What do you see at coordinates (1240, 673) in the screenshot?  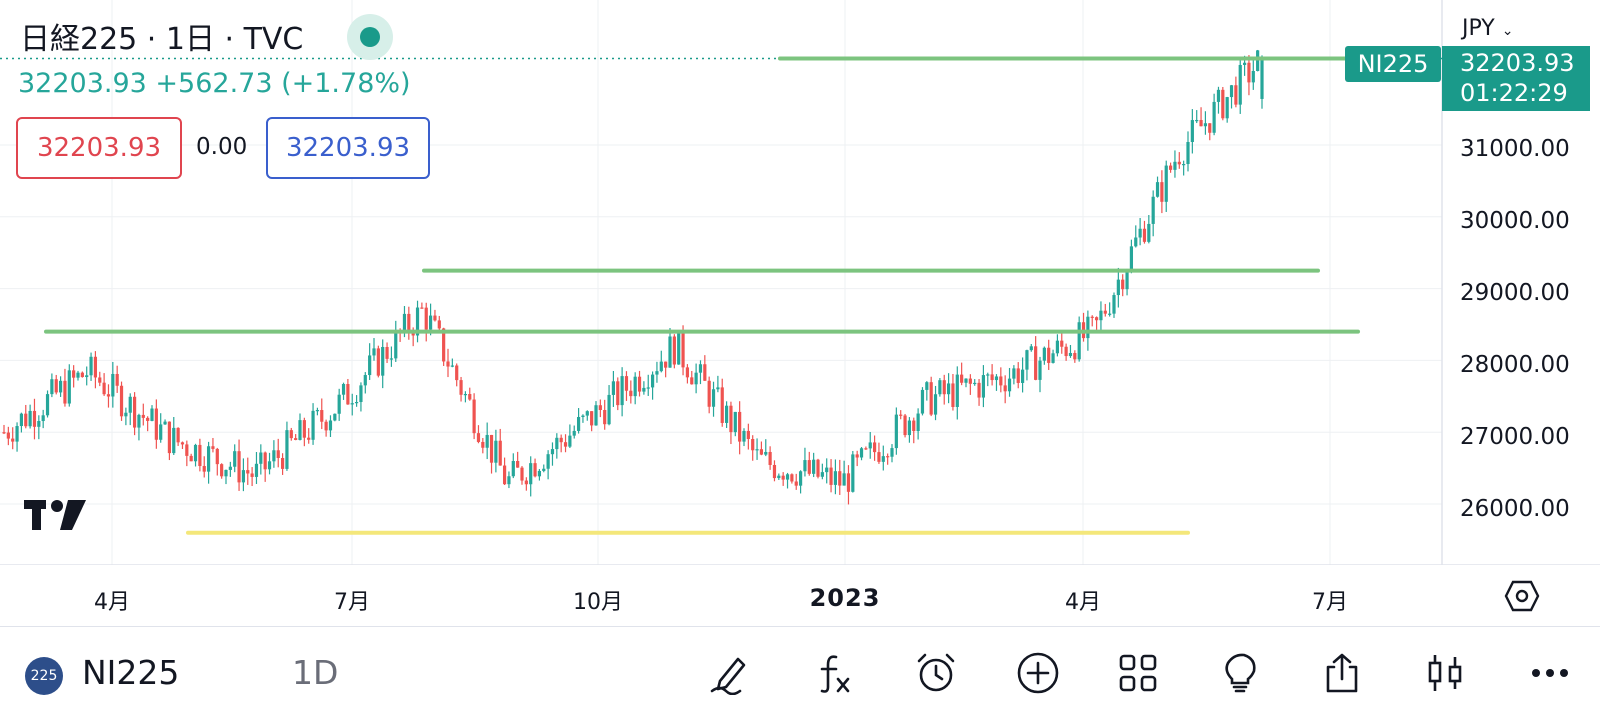 I see `ideas-icon` at bounding box center [1240, 673].